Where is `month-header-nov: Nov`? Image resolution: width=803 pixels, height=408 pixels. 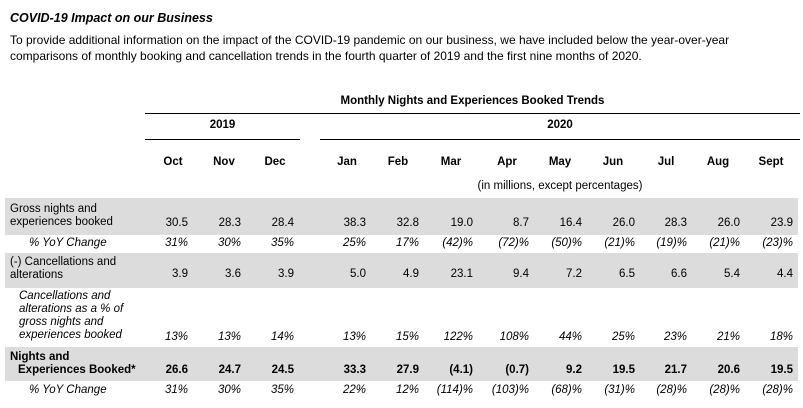
month-header-nov: Nov is located at coordinates (224, 162).